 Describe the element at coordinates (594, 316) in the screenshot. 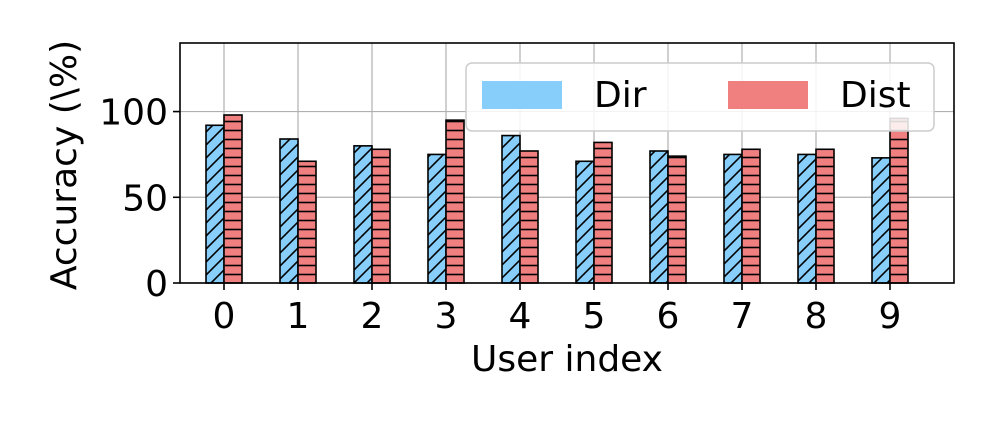

I see `x-tick-label: 5` at that location.